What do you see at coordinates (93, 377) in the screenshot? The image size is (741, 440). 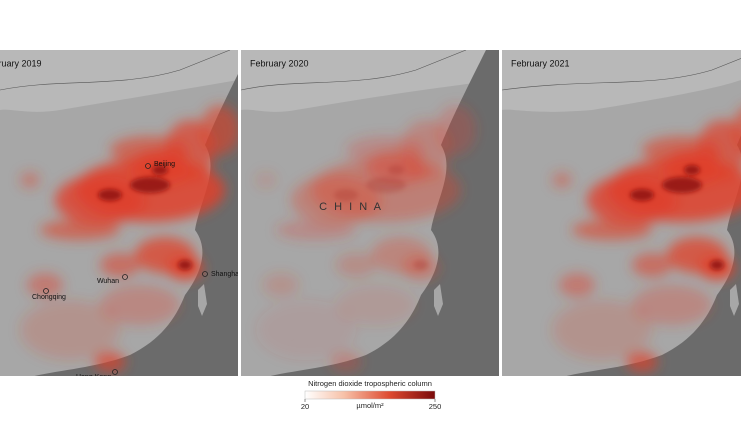 I see `city-label: Hong Kong` at bounding box center [93, 377].